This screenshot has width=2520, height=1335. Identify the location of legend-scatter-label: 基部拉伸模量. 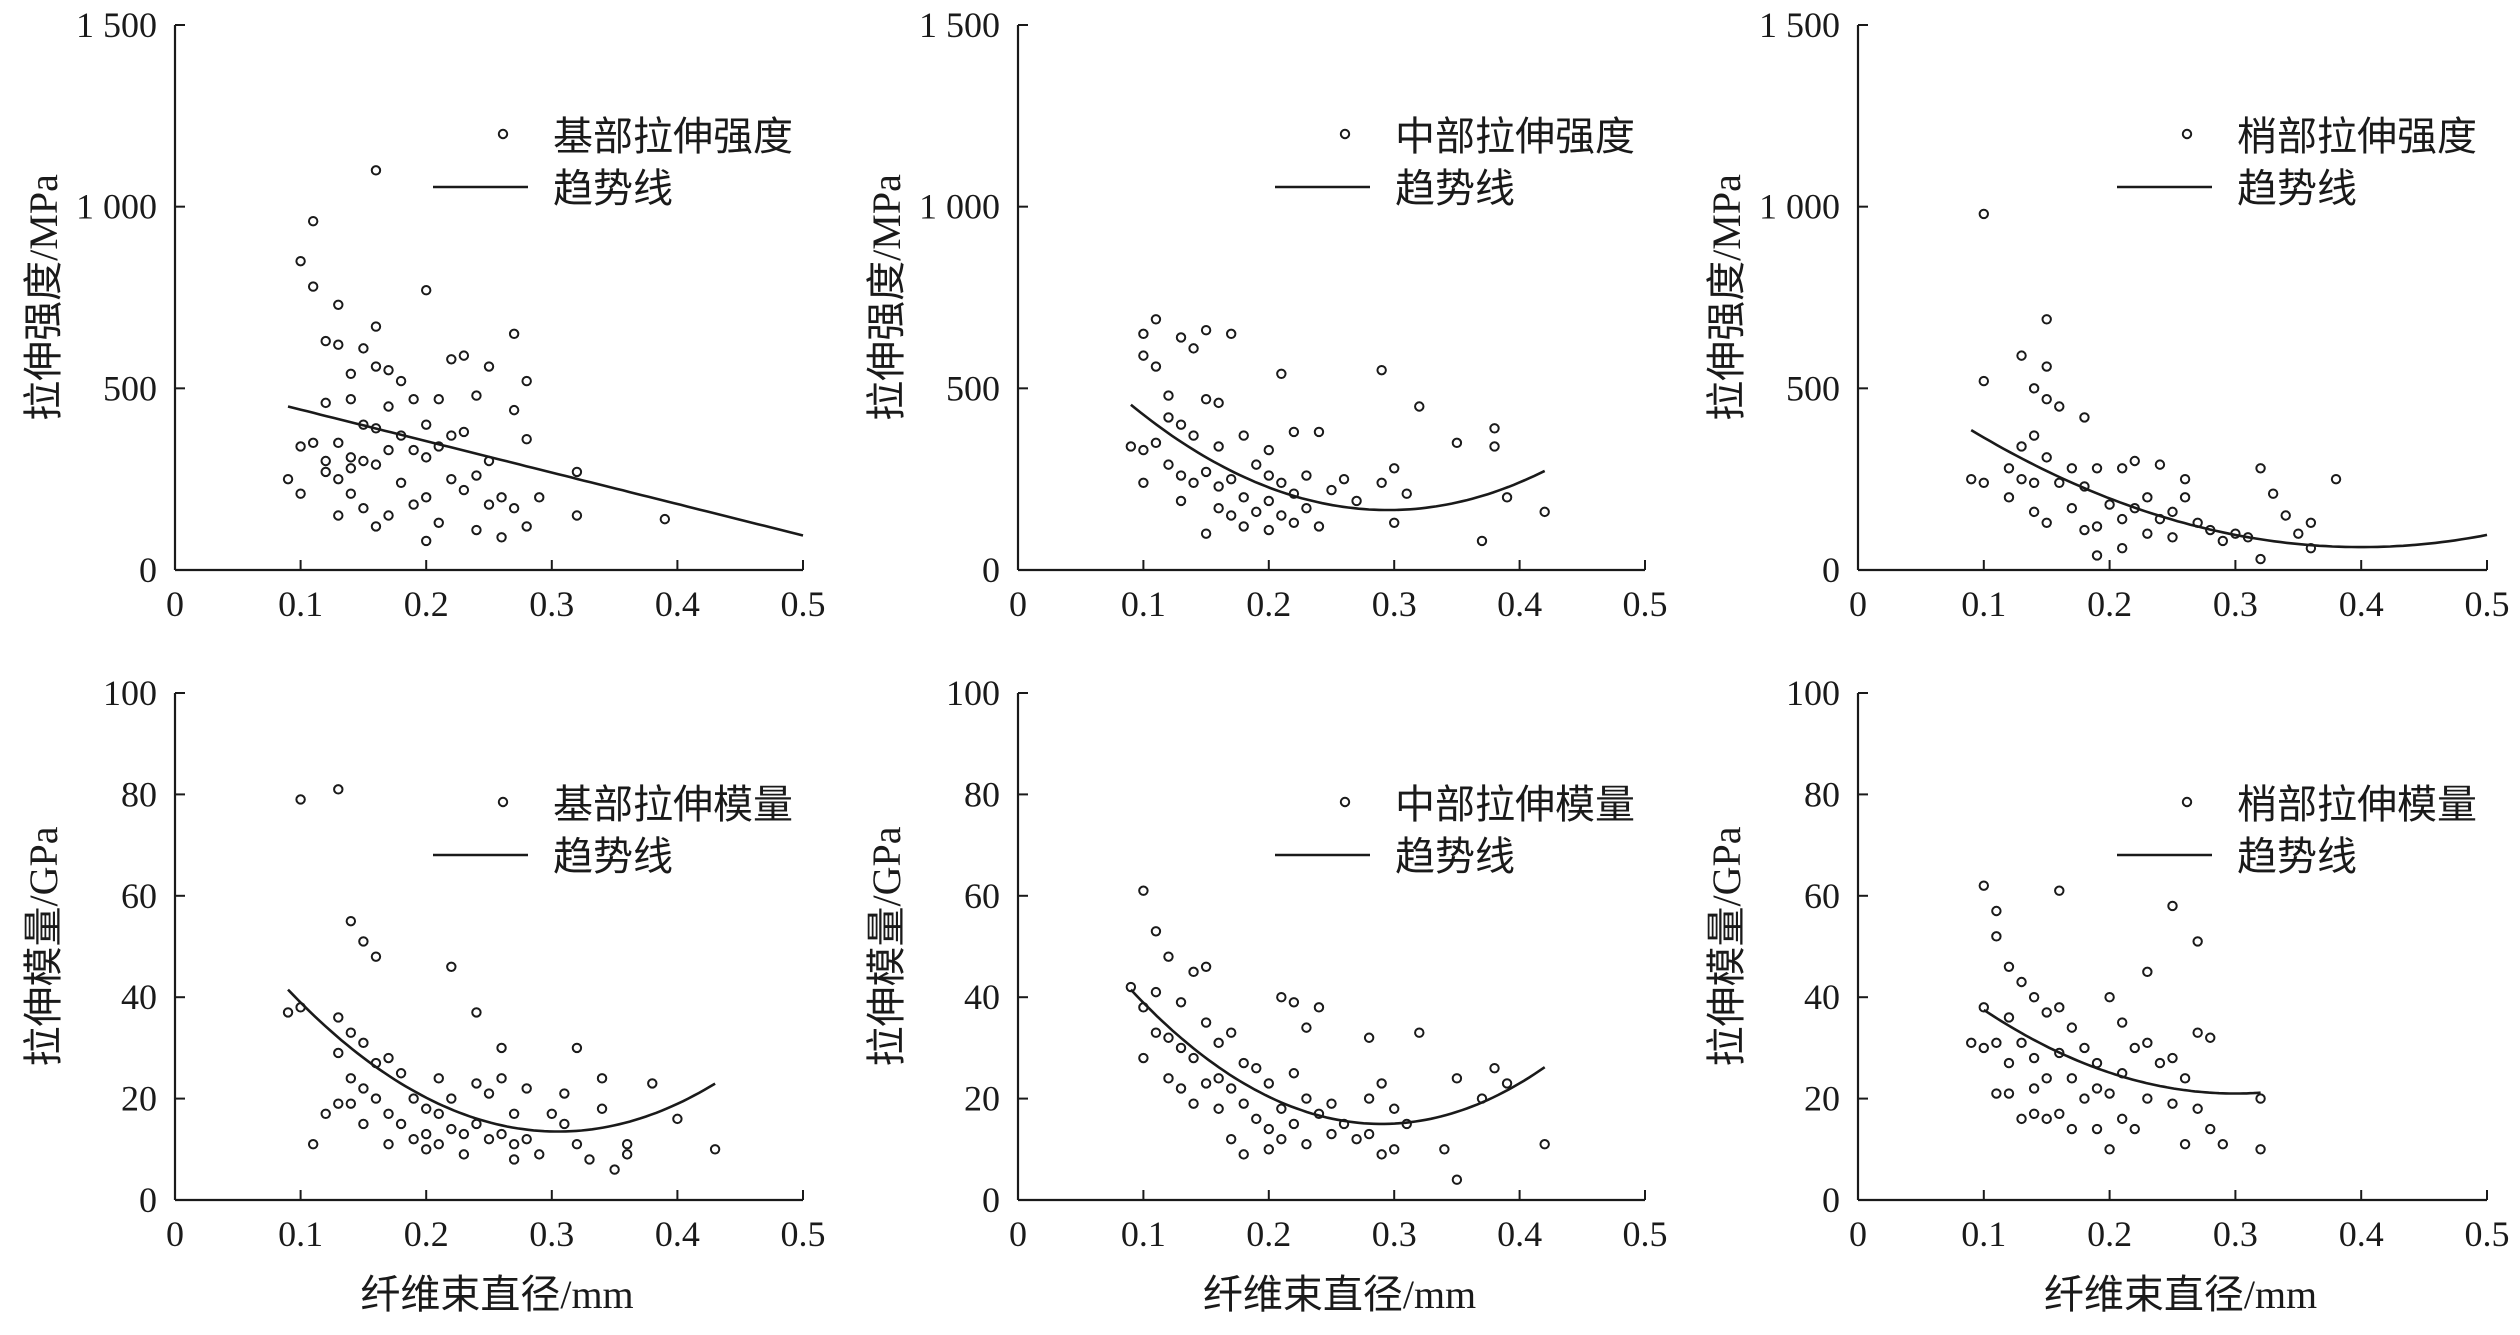
(673, 804).